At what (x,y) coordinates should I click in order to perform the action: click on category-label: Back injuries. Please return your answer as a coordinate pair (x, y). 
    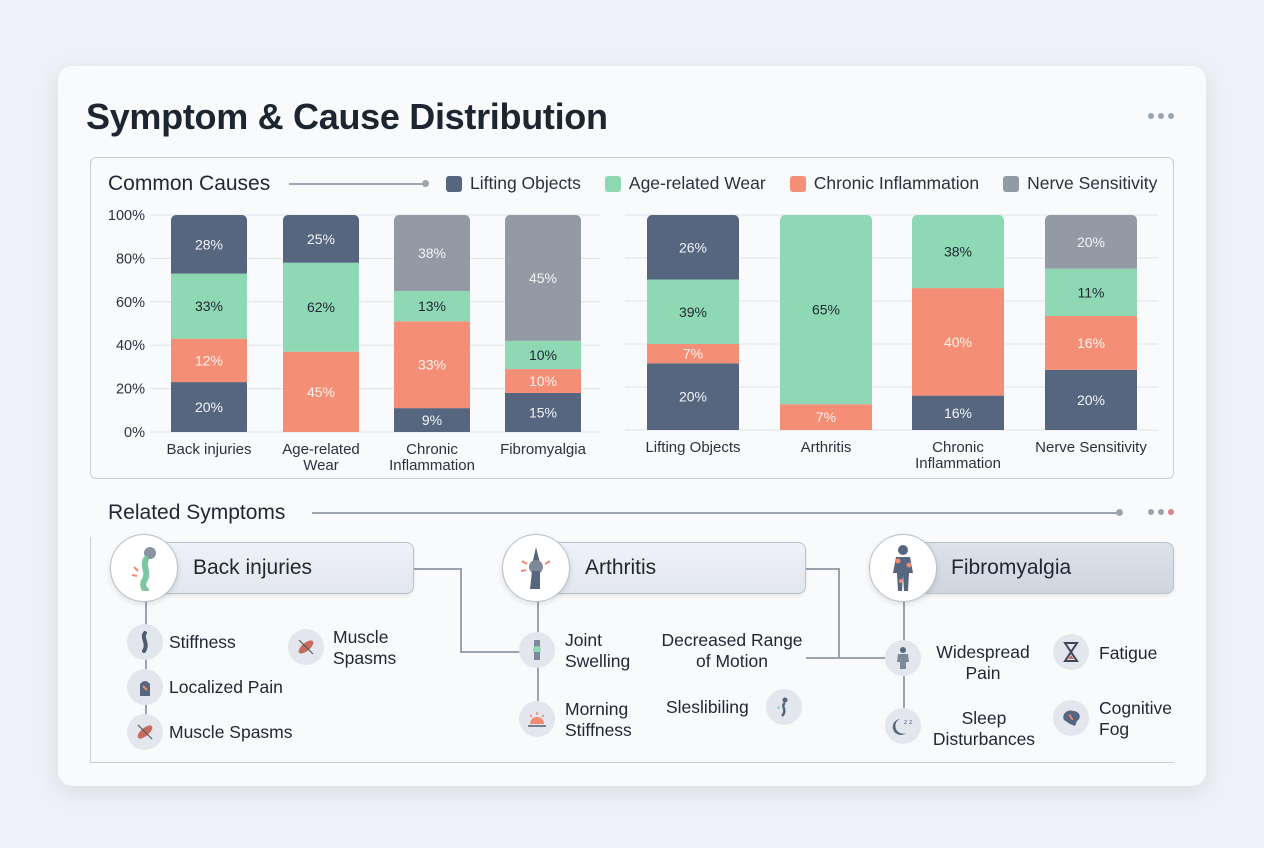
    Looking at the image, I should click on (253, 567).